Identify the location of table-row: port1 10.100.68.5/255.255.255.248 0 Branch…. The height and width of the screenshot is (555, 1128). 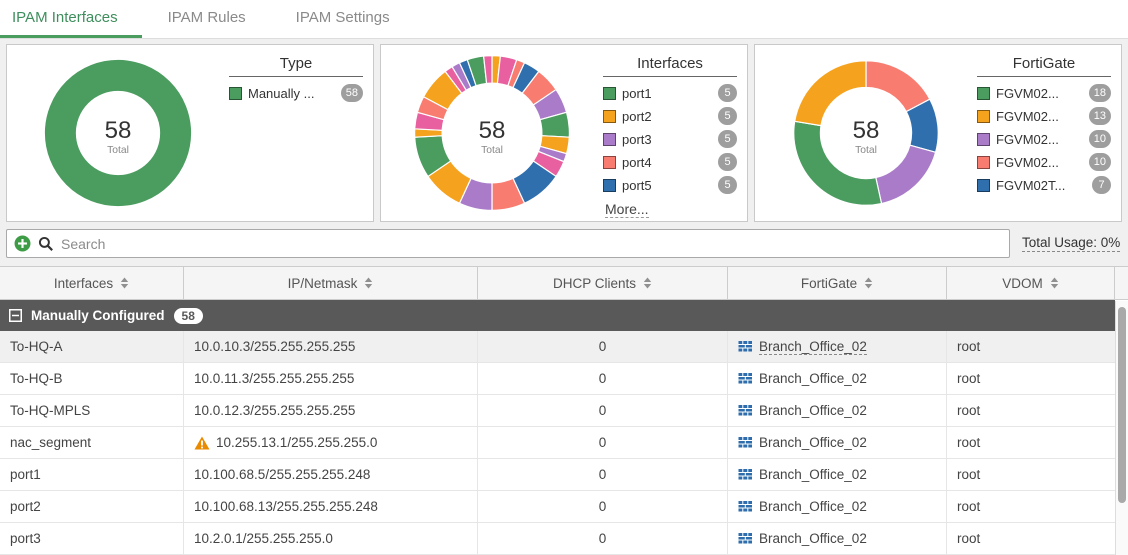
(557, 475).